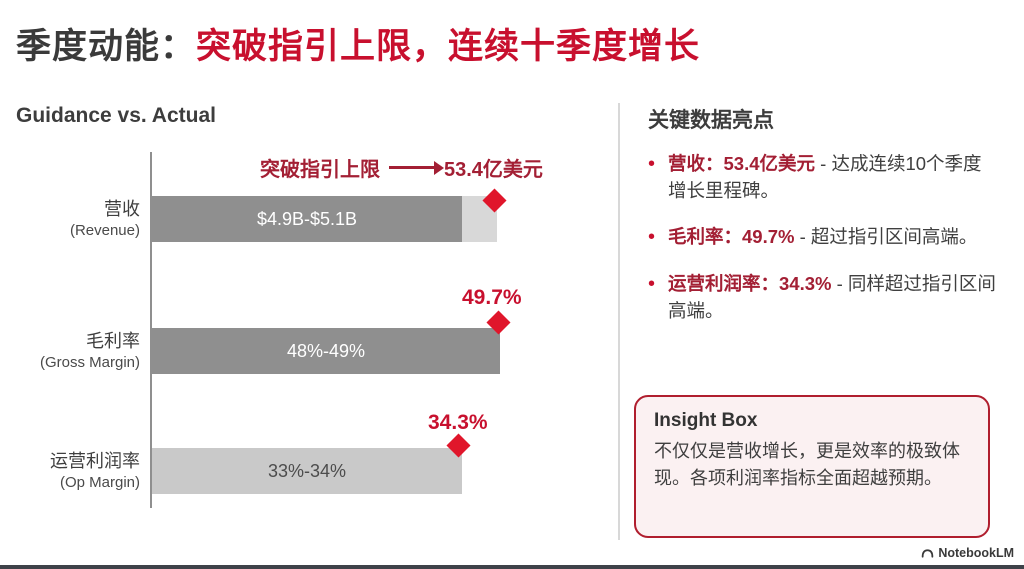  Describe the element at coordinates (512, 567) in the screenshot. I see `bottom-bar` at that location.